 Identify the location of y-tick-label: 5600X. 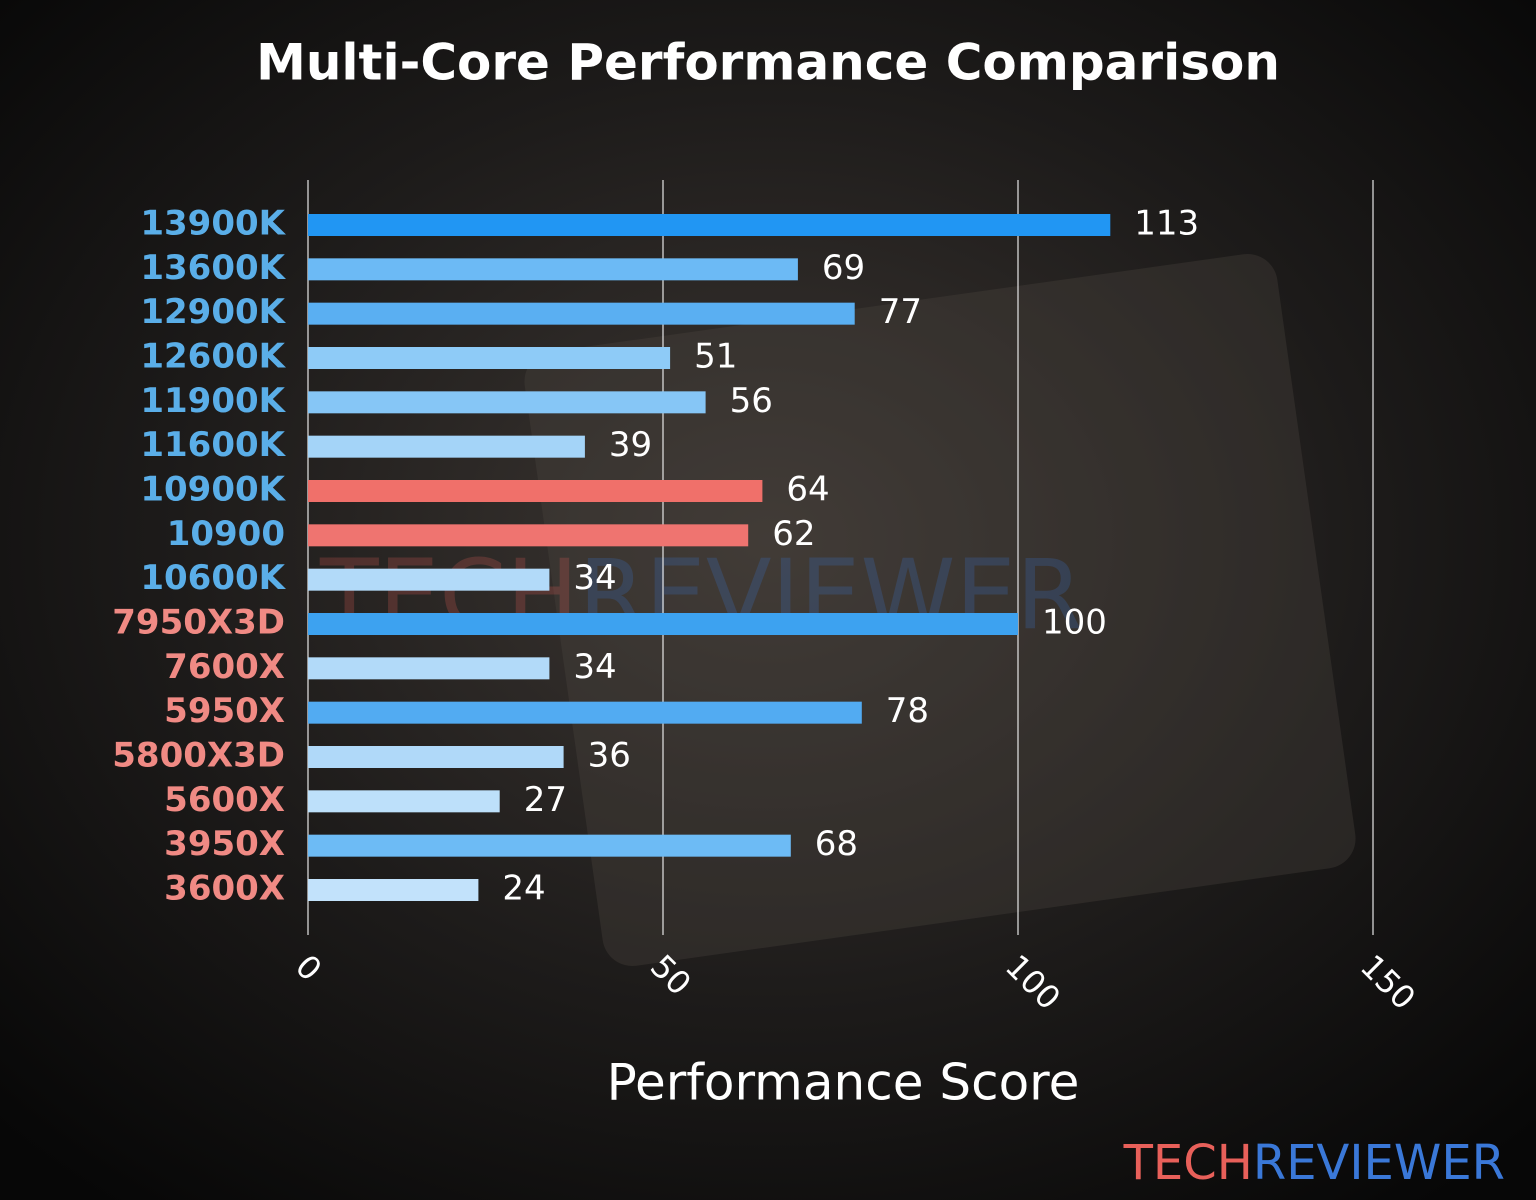
(224, 800).